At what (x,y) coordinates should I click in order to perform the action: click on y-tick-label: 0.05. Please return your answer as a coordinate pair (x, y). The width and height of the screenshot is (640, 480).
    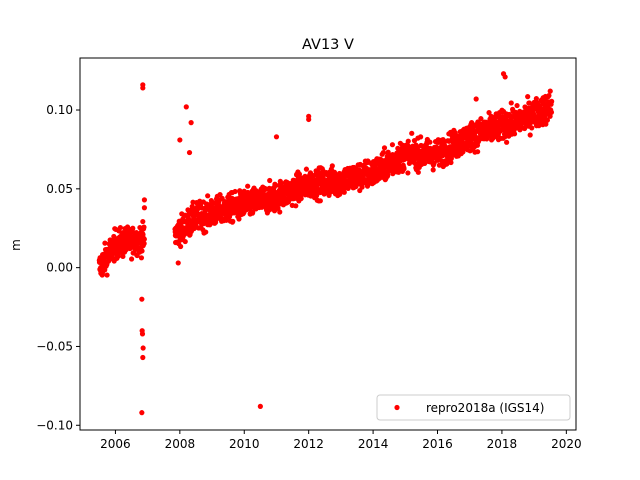
    Looking at the image, I should click on (59, 189).